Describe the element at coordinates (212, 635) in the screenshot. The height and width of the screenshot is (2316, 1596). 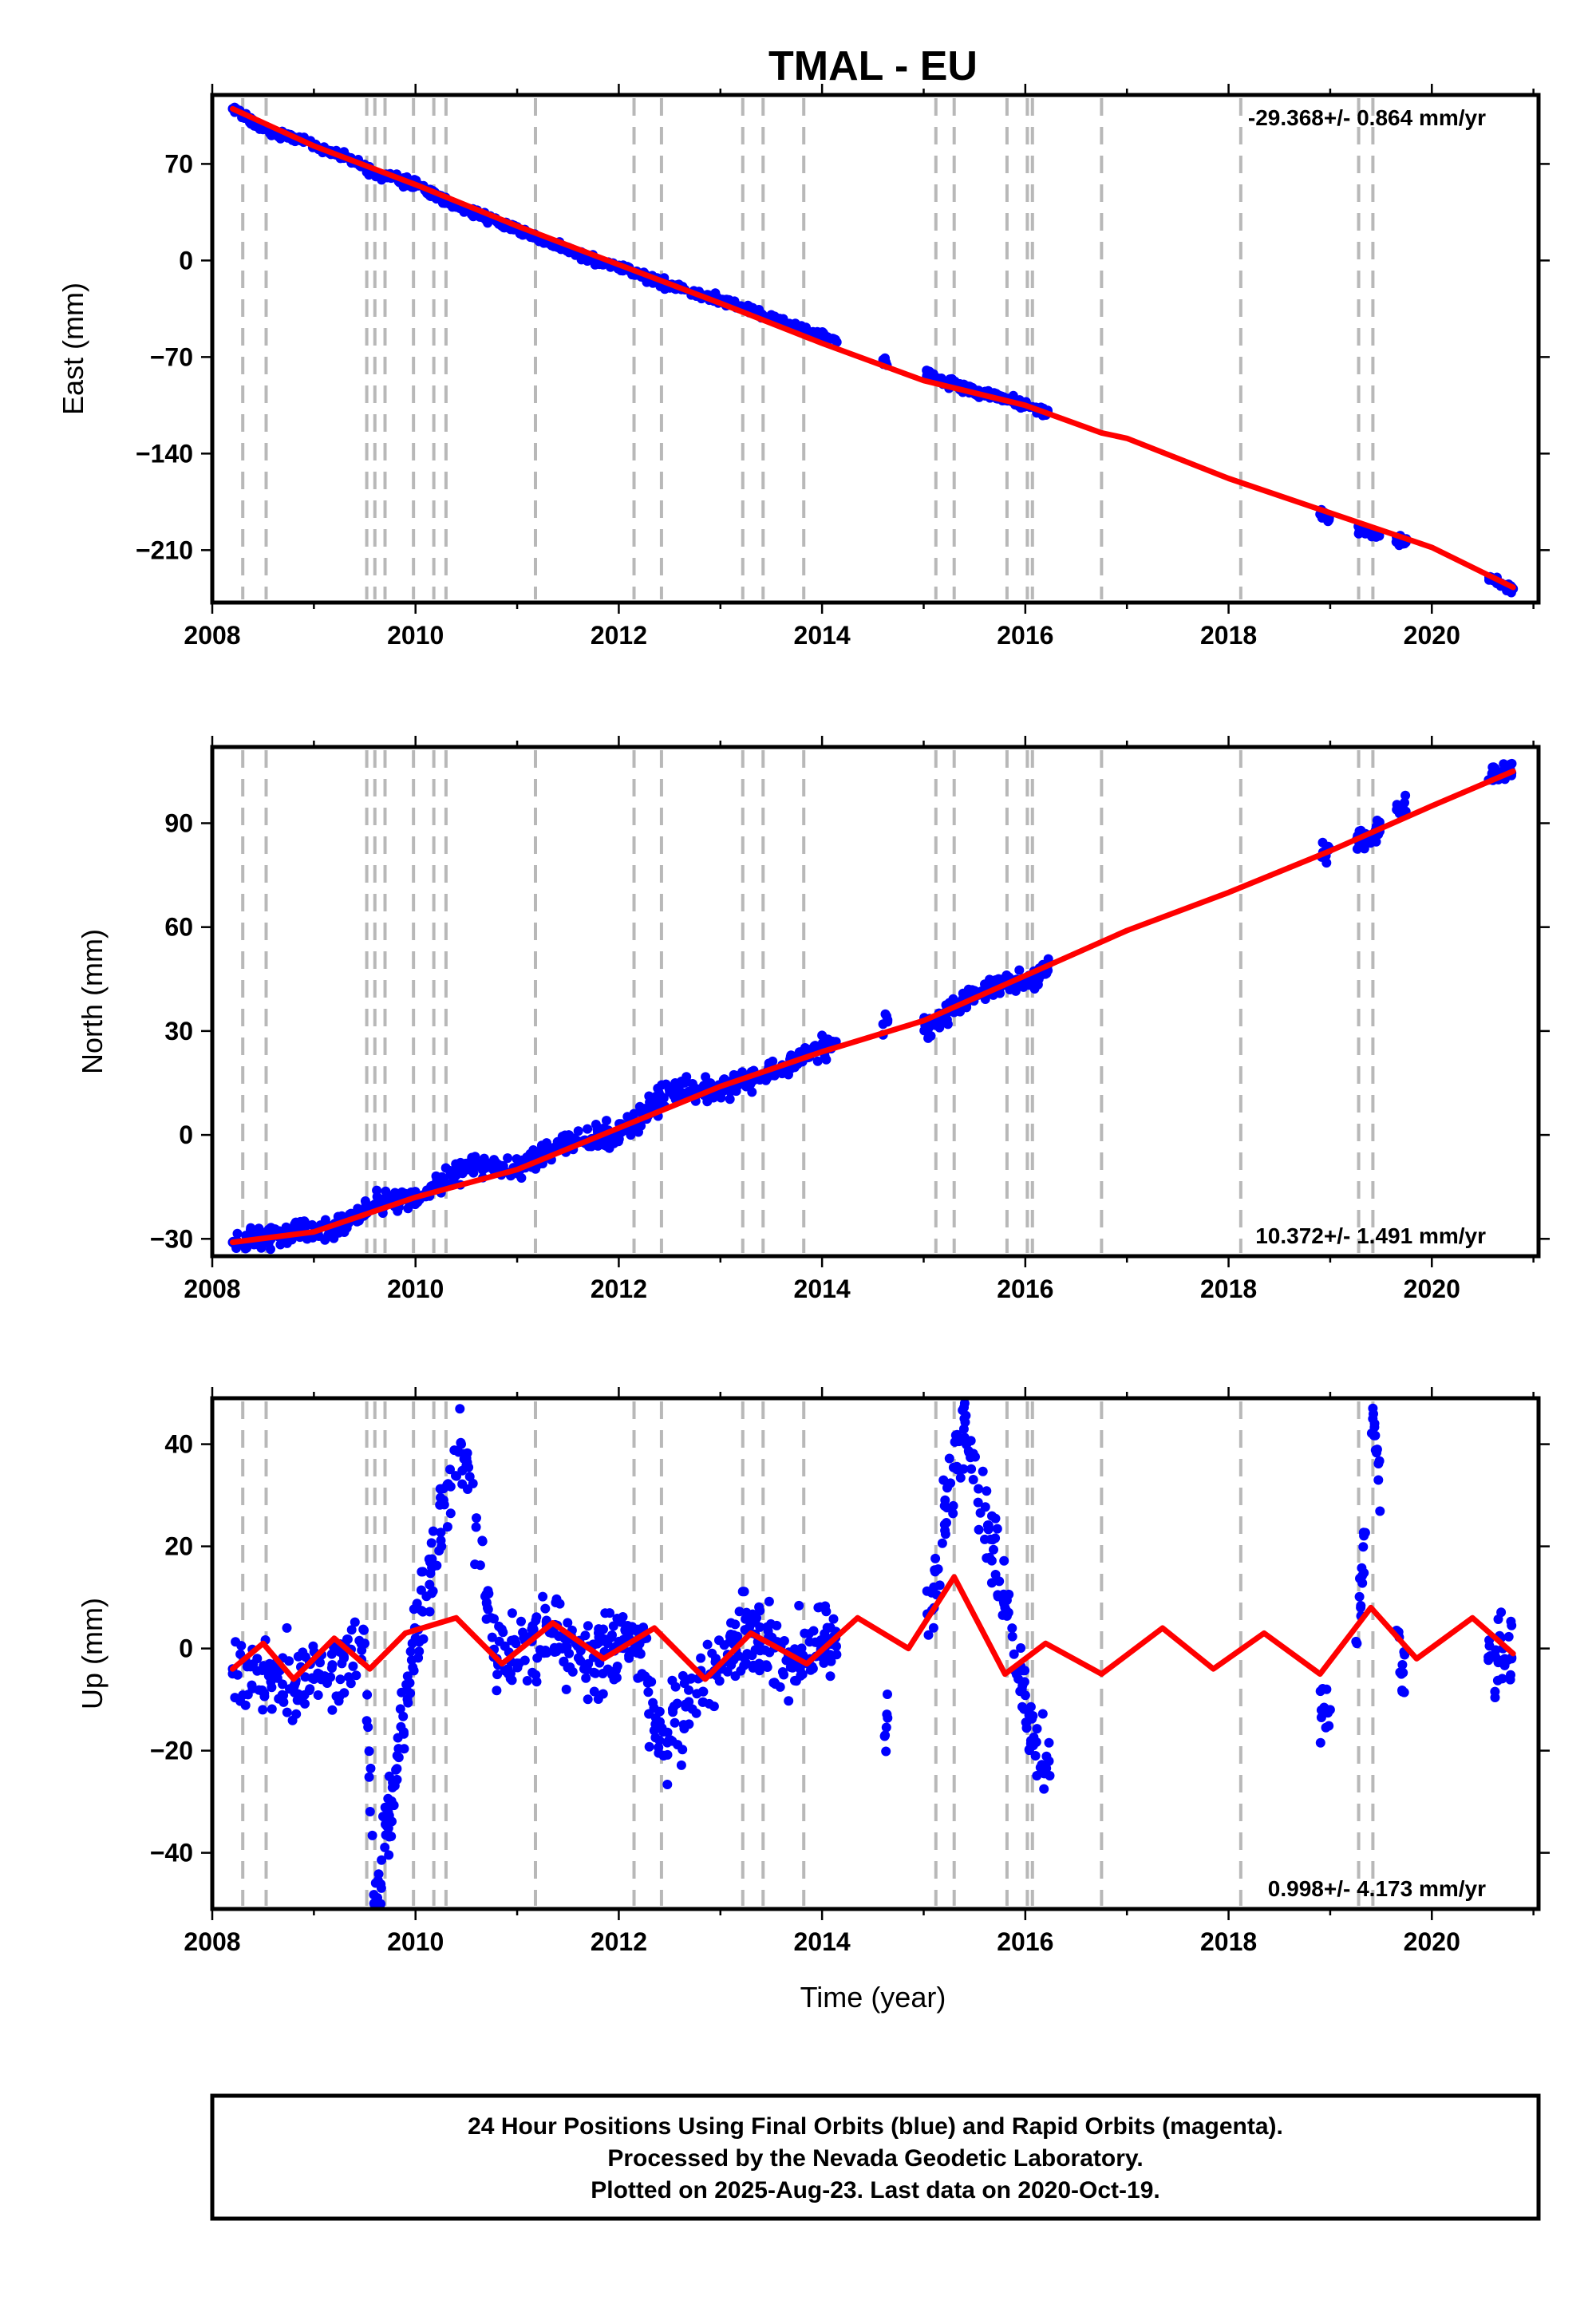
I see `x-tick-label: 2008` at that location.